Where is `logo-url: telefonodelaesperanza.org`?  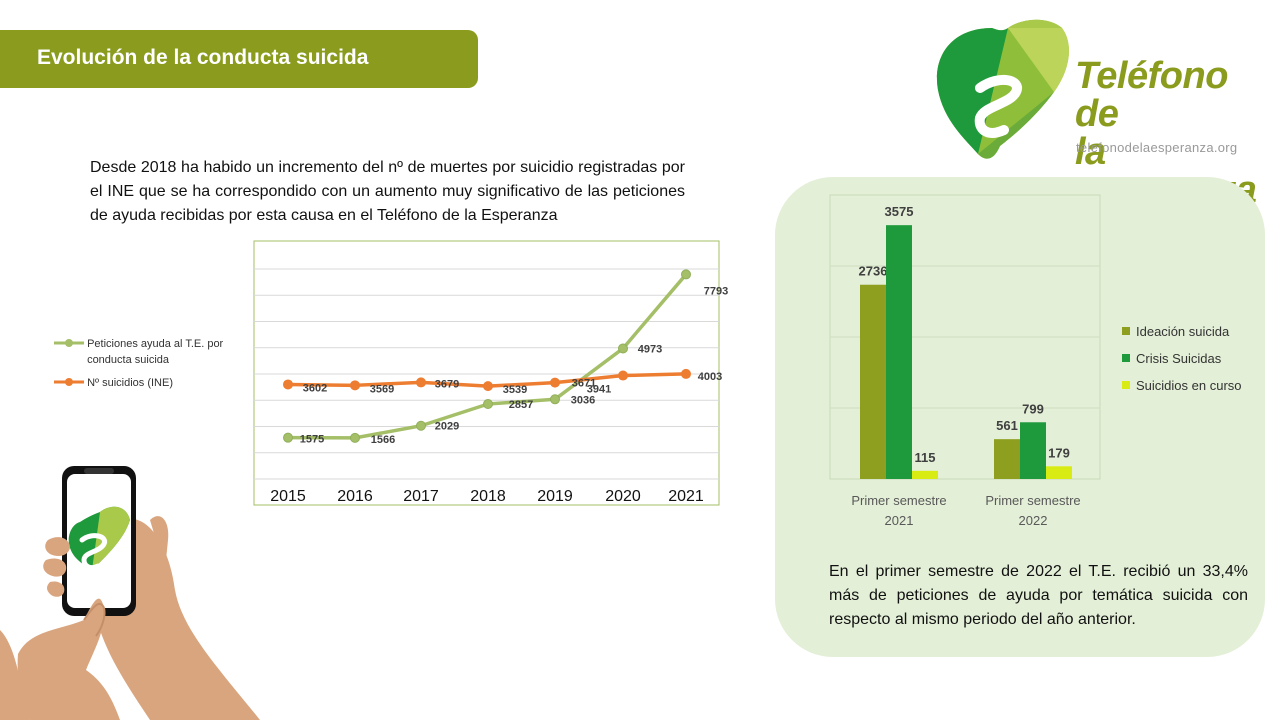 logo-url: telefonodelaesperanza.org is located at coordinates (1157, 147).